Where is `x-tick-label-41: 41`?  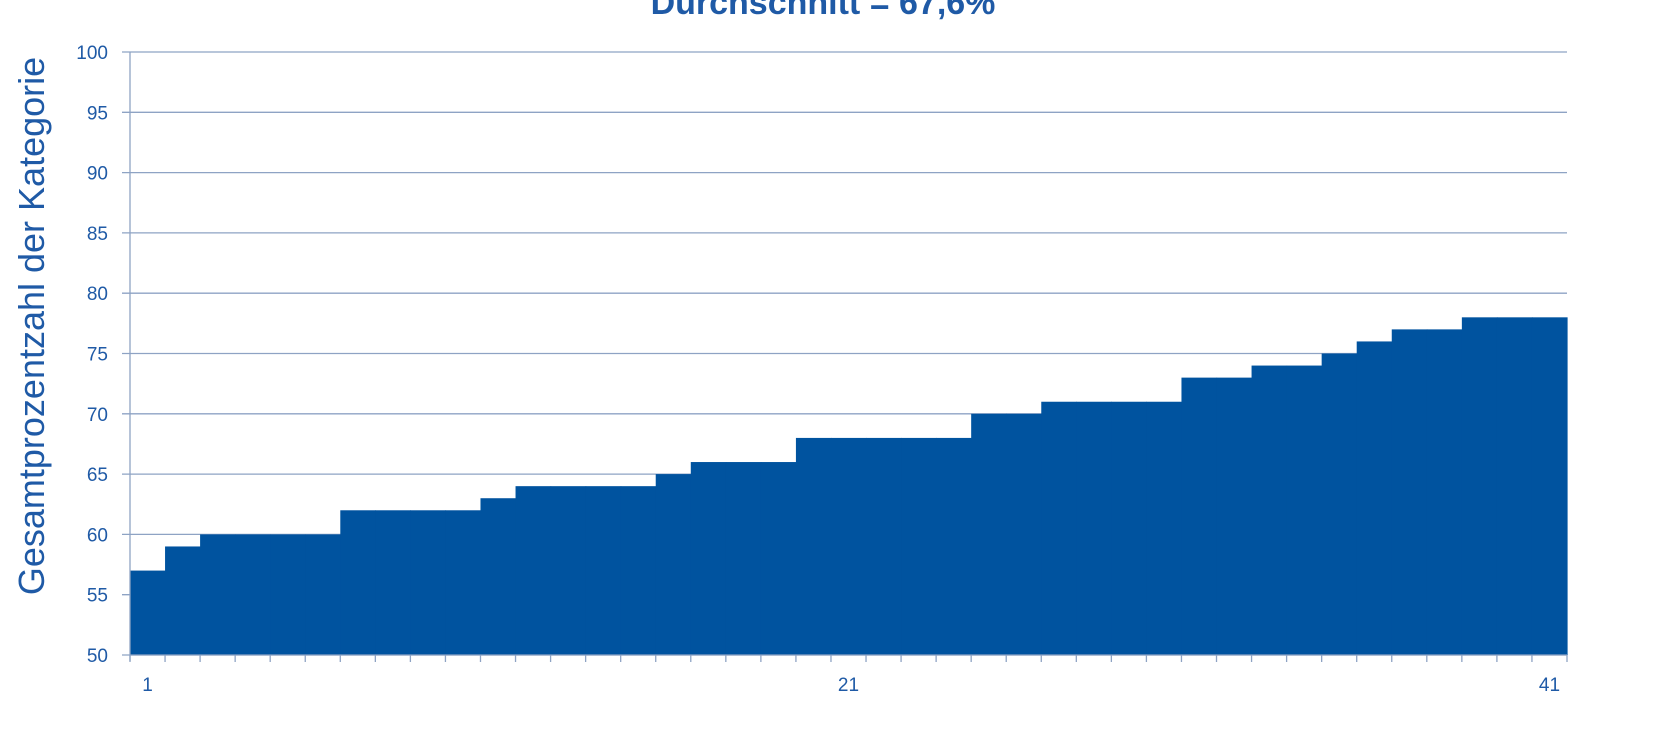 x-tick-label-41: 41 is located at coordinates (1549, 685).